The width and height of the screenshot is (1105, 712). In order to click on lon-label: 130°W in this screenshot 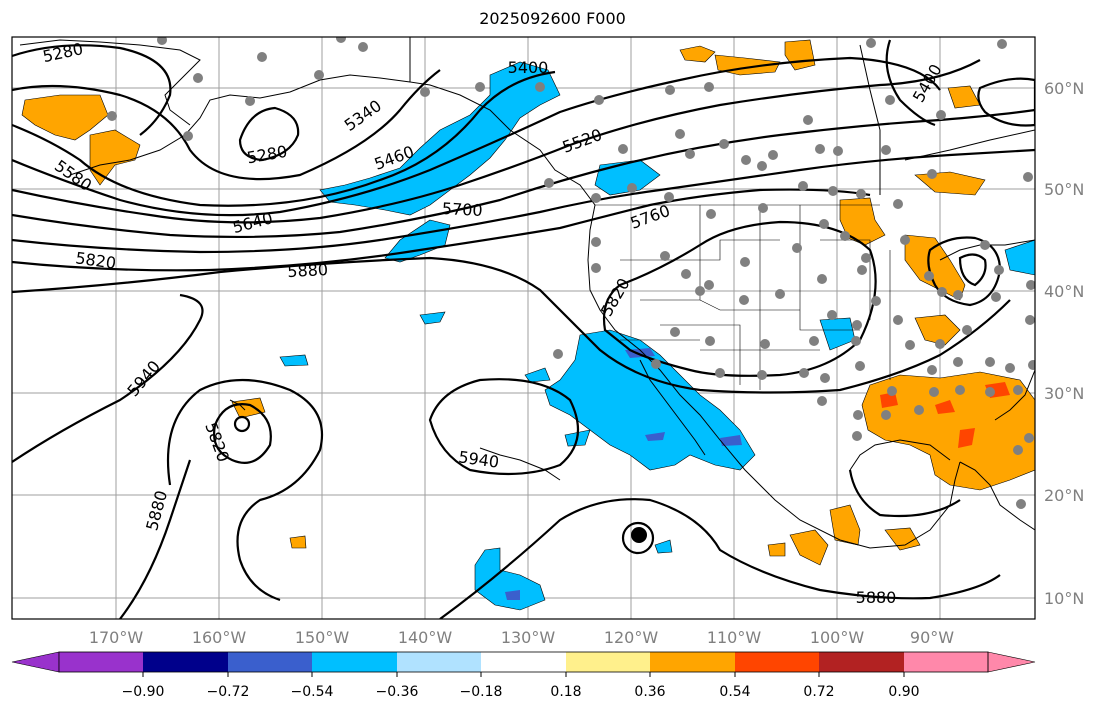, I will do `click(528, 637)`.